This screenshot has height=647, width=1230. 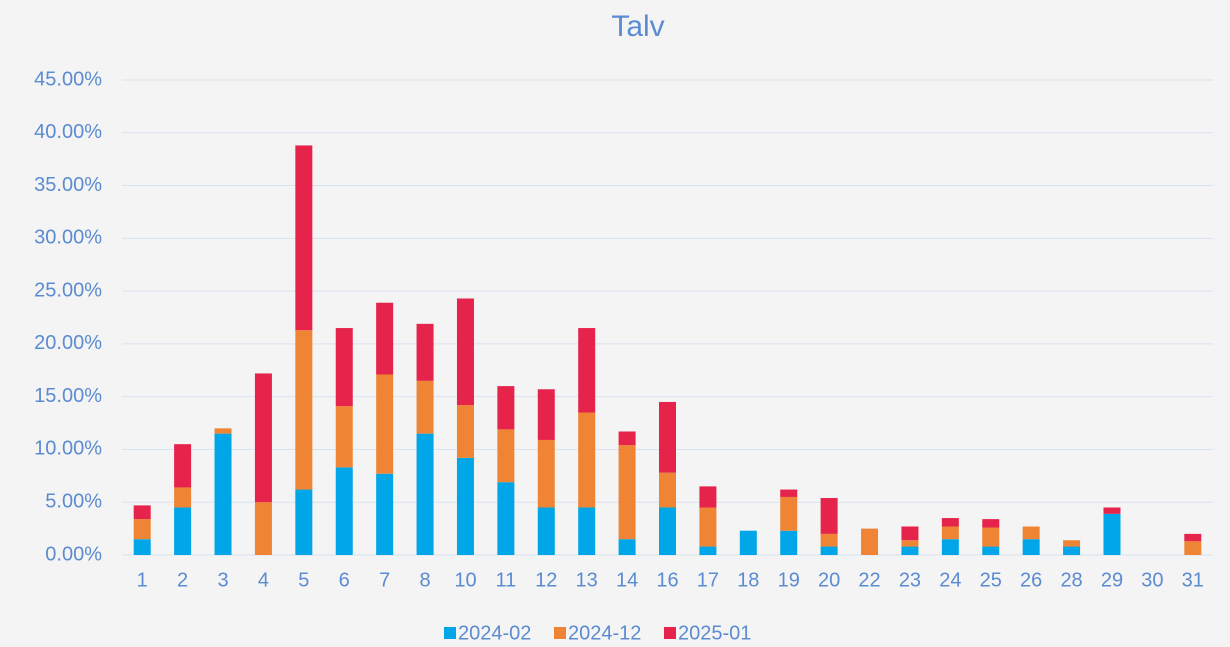 What do you see at coordinates (1071, 580) in the screenshot?
I see `x-tick-label: 28` at bounding box center [1071, 580].